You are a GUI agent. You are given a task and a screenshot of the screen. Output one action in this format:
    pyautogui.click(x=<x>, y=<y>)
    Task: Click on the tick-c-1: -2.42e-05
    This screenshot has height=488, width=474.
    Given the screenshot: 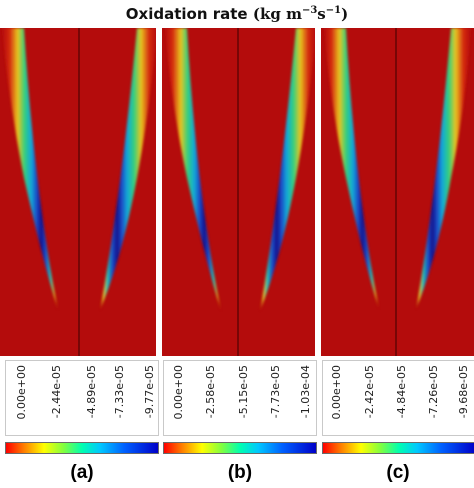 What is the action you would take?
    pyautogui.click(x=369, y=392)
    